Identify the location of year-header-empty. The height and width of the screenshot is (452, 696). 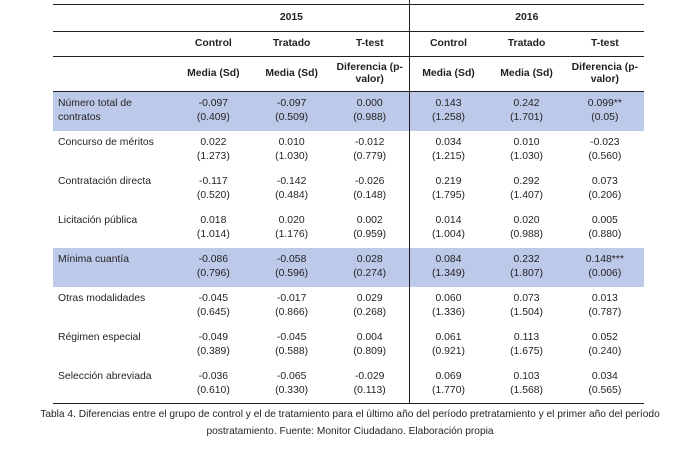
(114, 18).